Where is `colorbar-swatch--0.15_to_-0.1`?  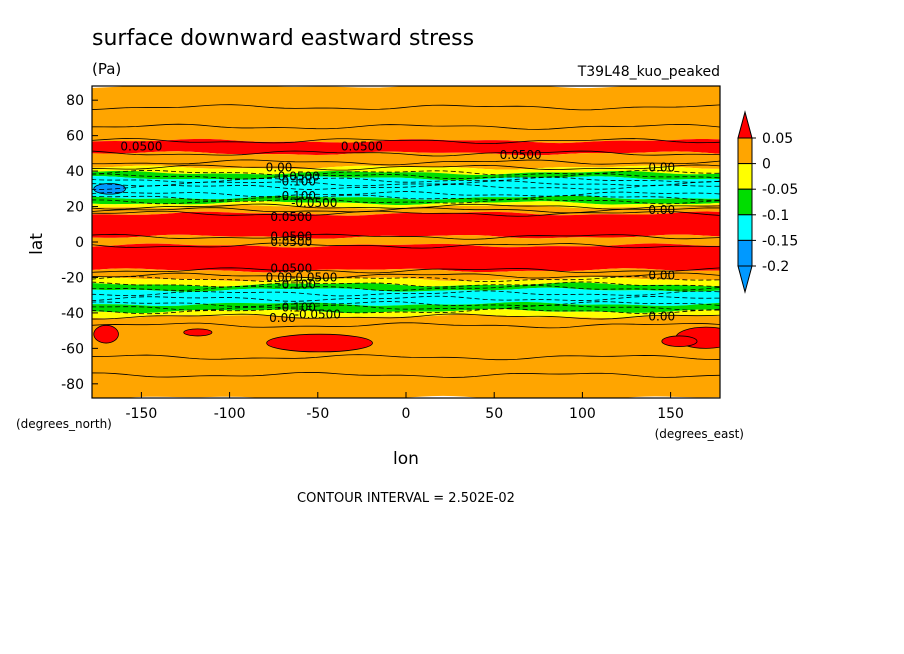 colorbar-swatch--0.15_to_-0.1 is located at coordinates (745, 227).